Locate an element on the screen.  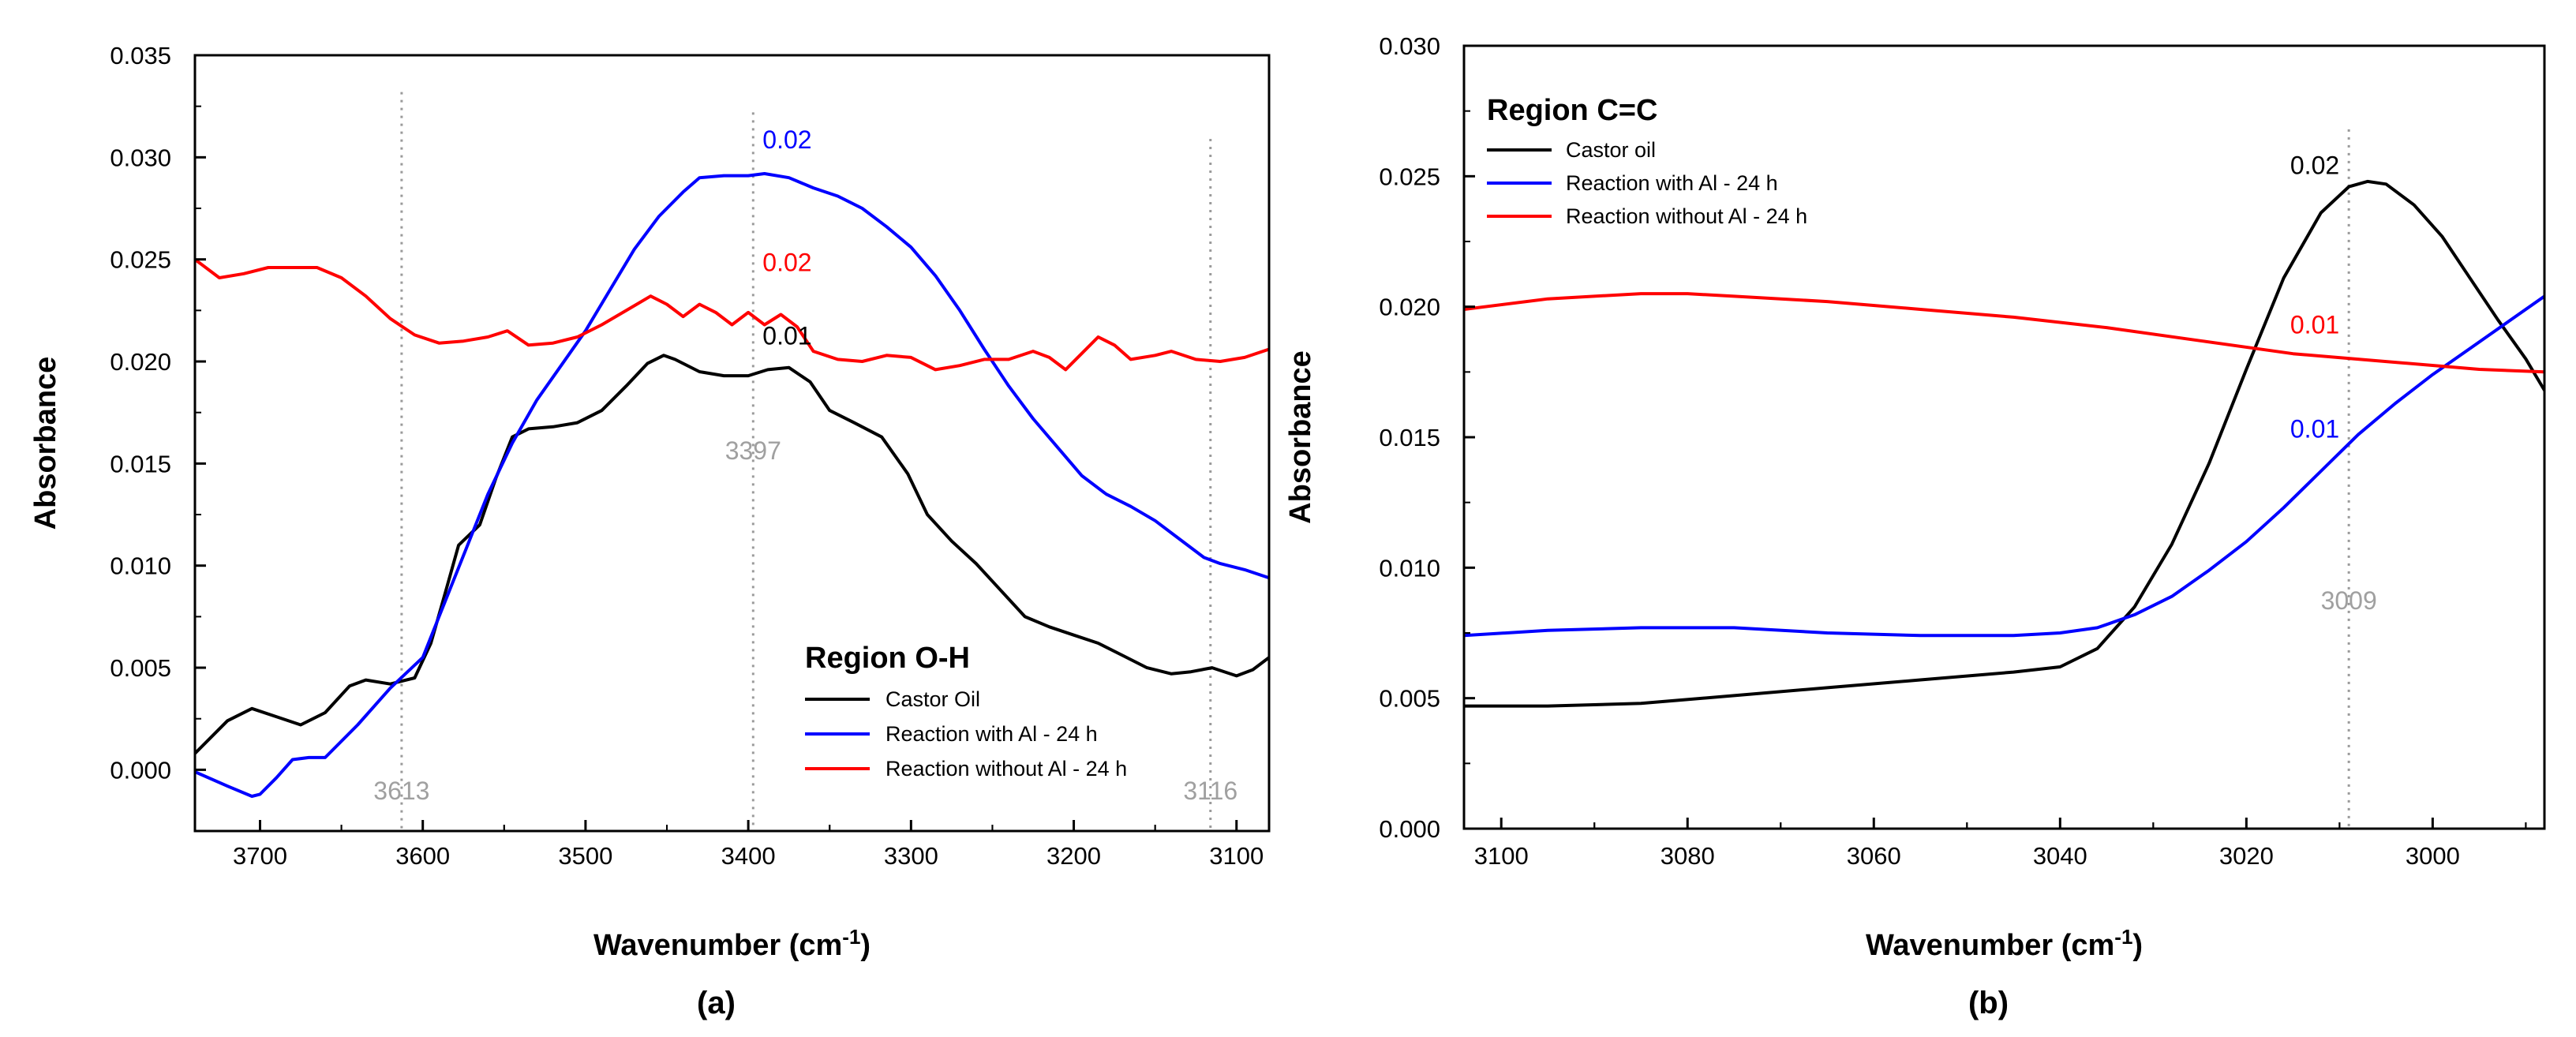
x-tick-label: 3020 is located at coordinates (2246, 856).